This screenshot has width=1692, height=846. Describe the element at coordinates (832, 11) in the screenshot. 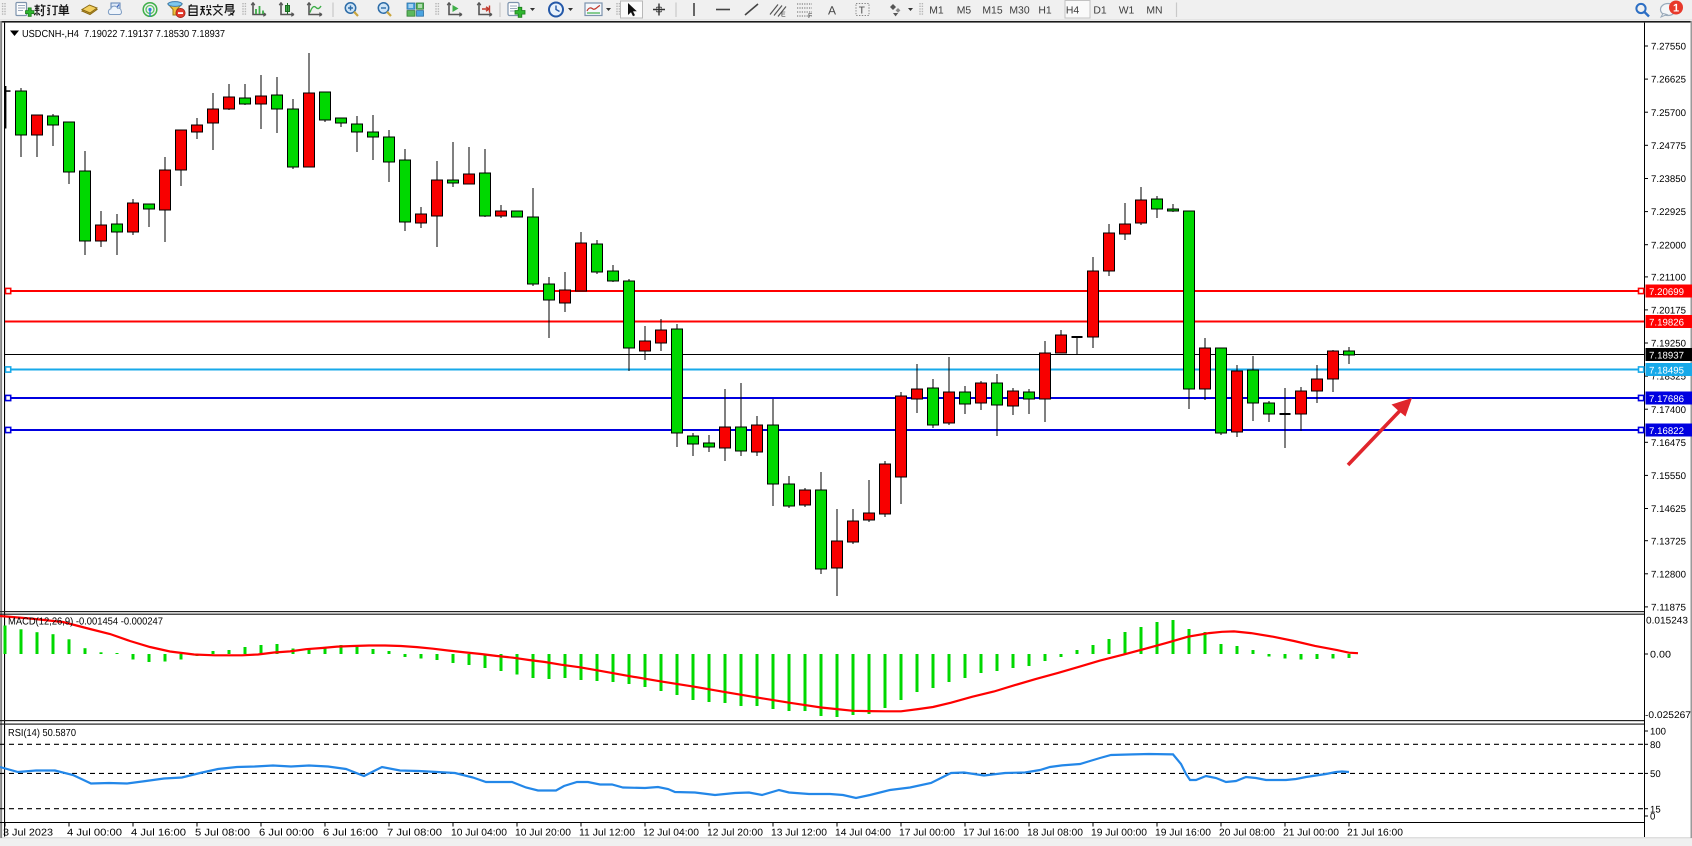

I see `svg-text: A` at that location.